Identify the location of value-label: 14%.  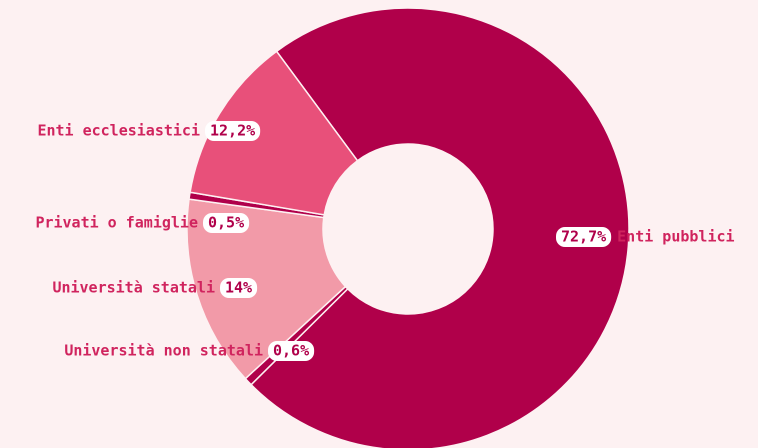
(238, 288).